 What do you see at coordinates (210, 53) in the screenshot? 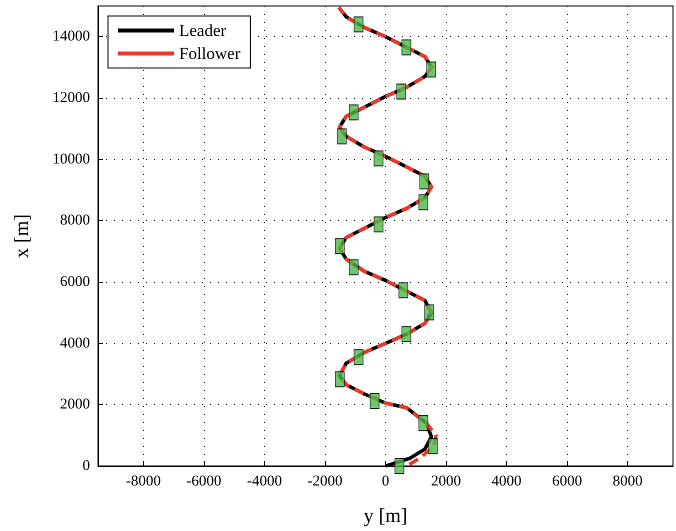
I see `legend-label: Follower` at bounding box center [210, 53].